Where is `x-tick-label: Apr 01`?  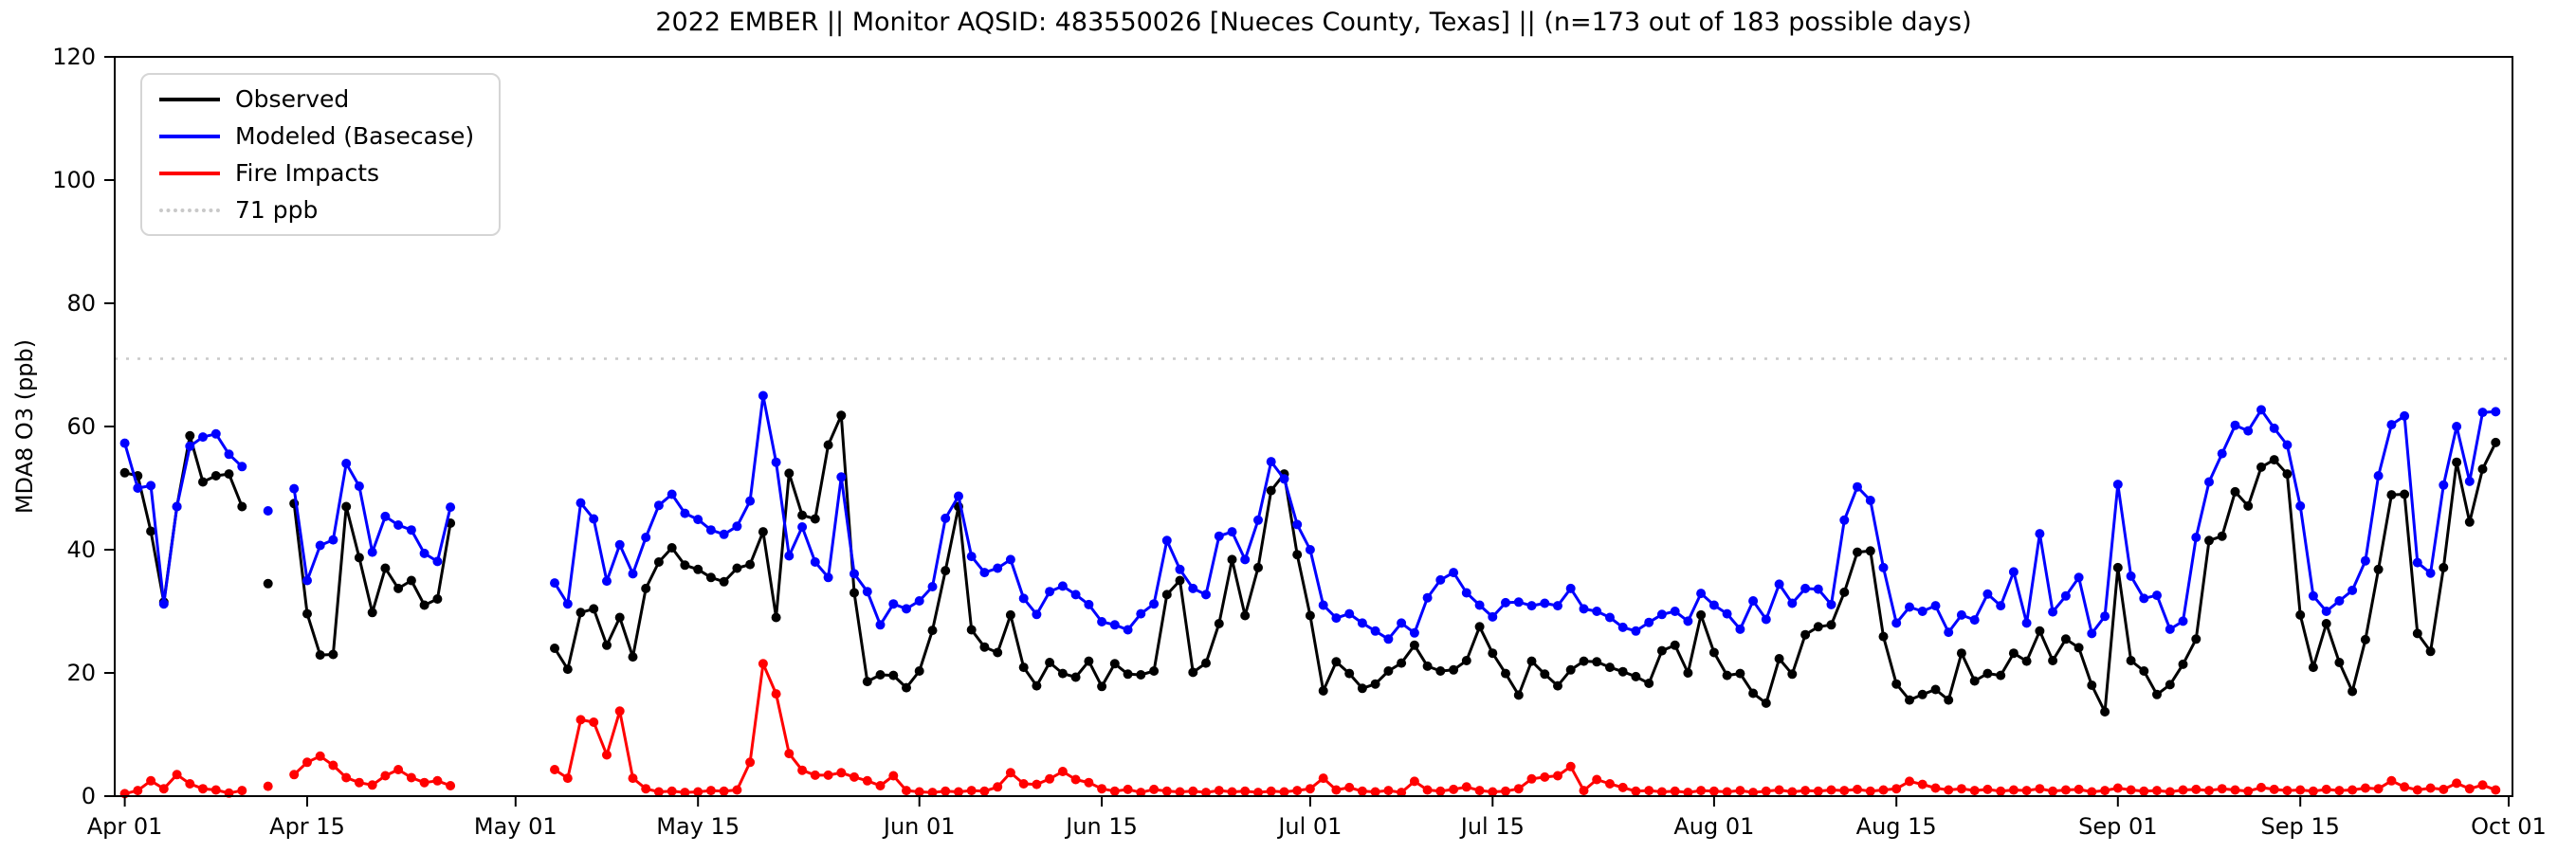
x-tick-label: Apr 01 is located at coordinates (125, 826).